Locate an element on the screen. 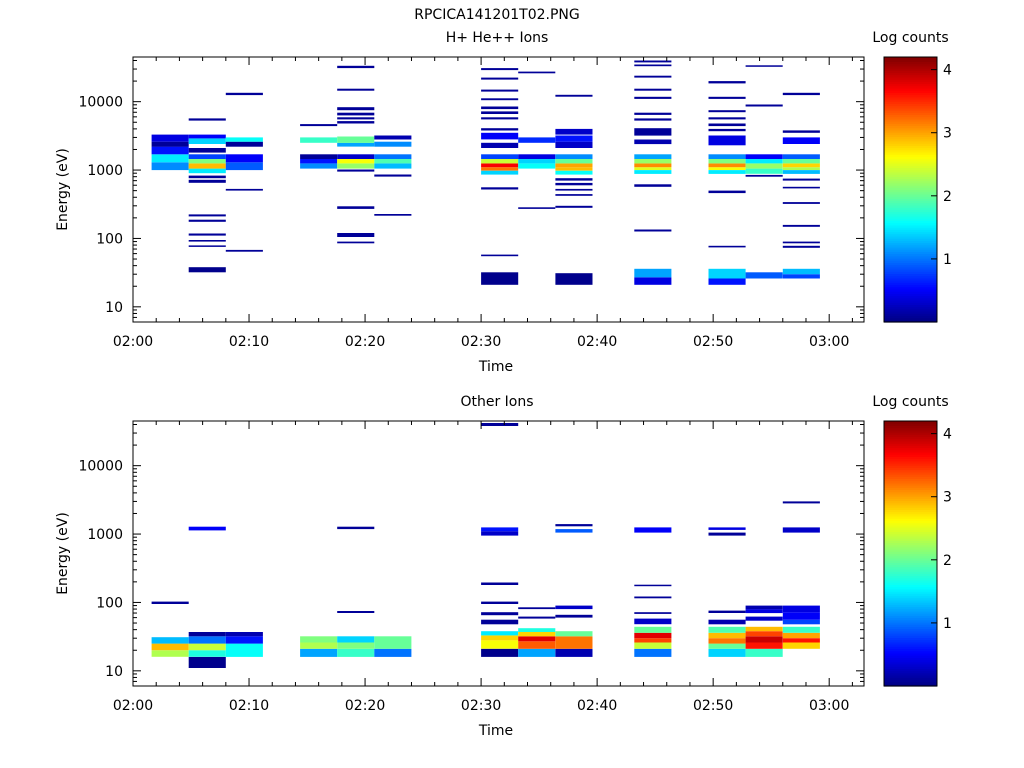 Image resolution: width=1024 pixels, height=768 pixels. y-tick-label: 10000 is located at coordinates (100, 467).